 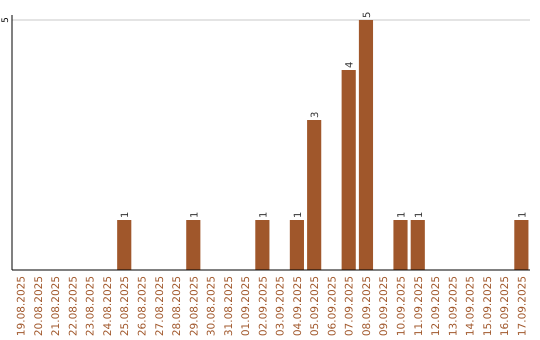 What do you see at coordinates (316, 115) in the screenshot?
I see `data-label: 3` at bounding box center [316, 115].